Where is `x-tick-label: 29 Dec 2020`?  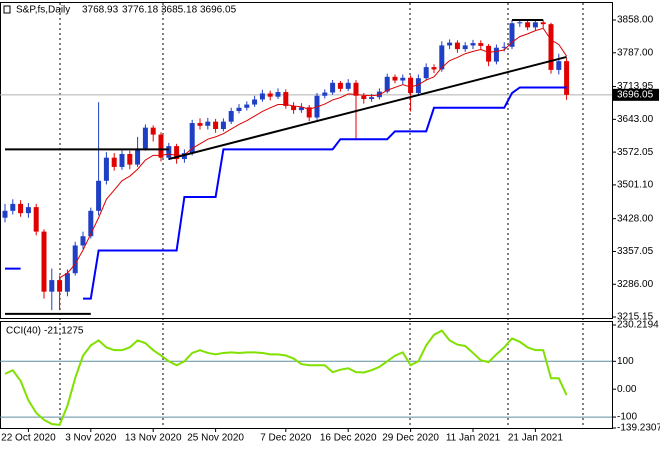
x-tick-label: 29 Dec 2020 is located at coordinates (410, 438).